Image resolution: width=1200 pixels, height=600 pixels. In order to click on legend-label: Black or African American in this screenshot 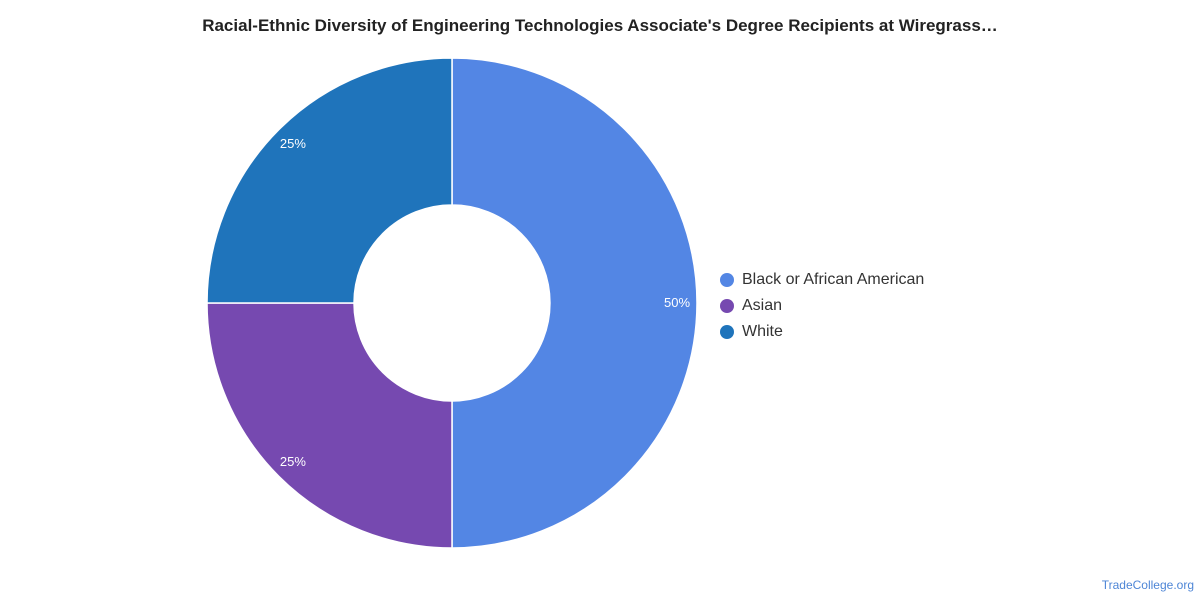, I will do `click(833, 279)`.